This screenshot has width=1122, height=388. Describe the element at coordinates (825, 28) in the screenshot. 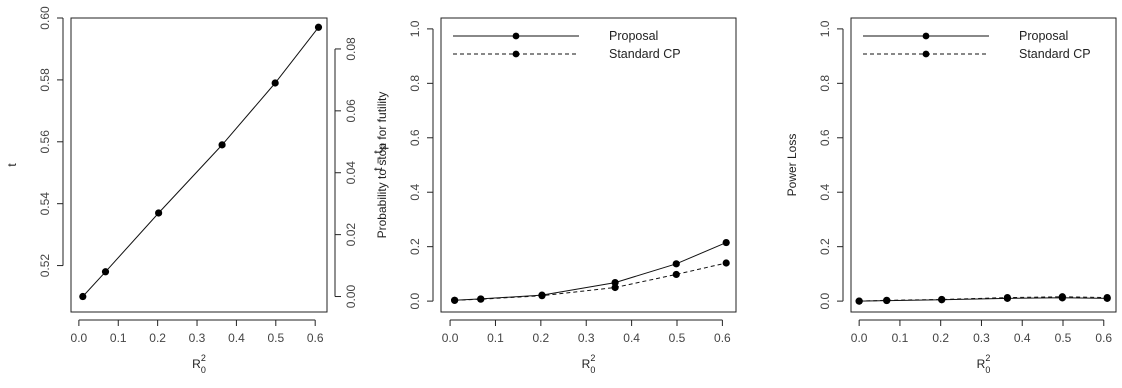

I see `panel-right-y-tick-label: 1.0` at that location.